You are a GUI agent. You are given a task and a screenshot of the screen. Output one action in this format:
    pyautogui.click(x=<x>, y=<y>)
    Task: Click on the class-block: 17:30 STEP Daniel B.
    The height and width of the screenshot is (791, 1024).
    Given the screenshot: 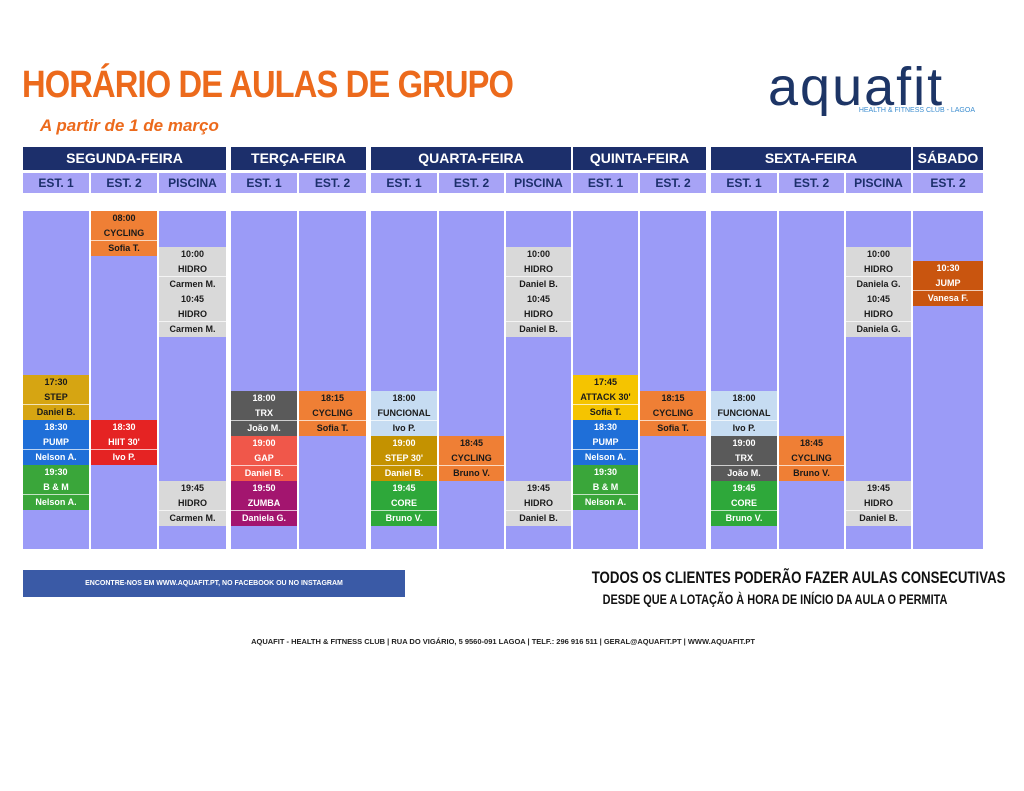 What is the action you would take?
    pyautogui.click(x=56, y=397)
    